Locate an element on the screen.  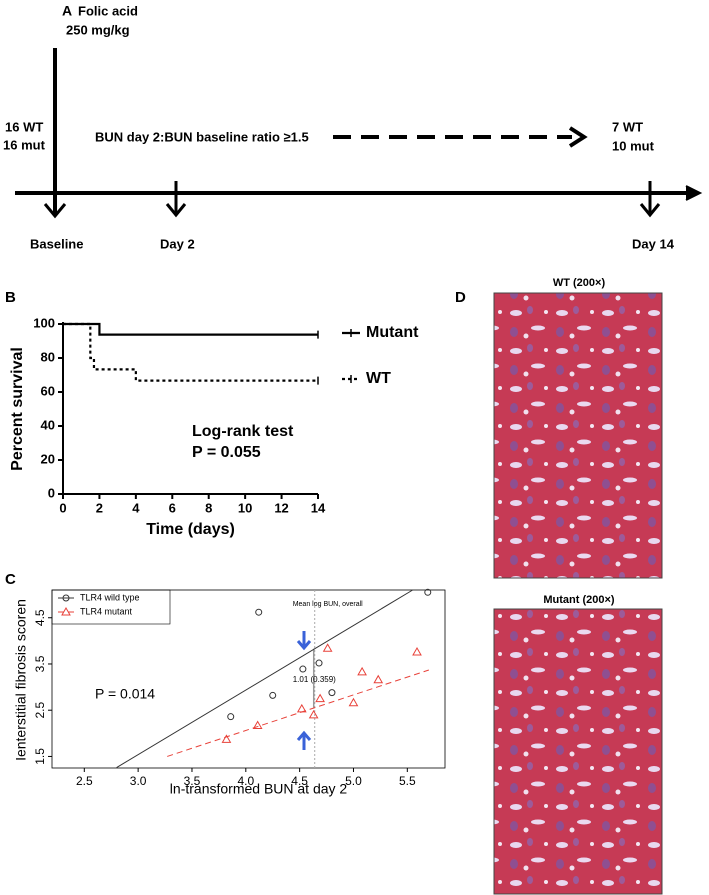
x-axis-label: ln-transformed BUN at day 2 is located at coordinates (259, 789).